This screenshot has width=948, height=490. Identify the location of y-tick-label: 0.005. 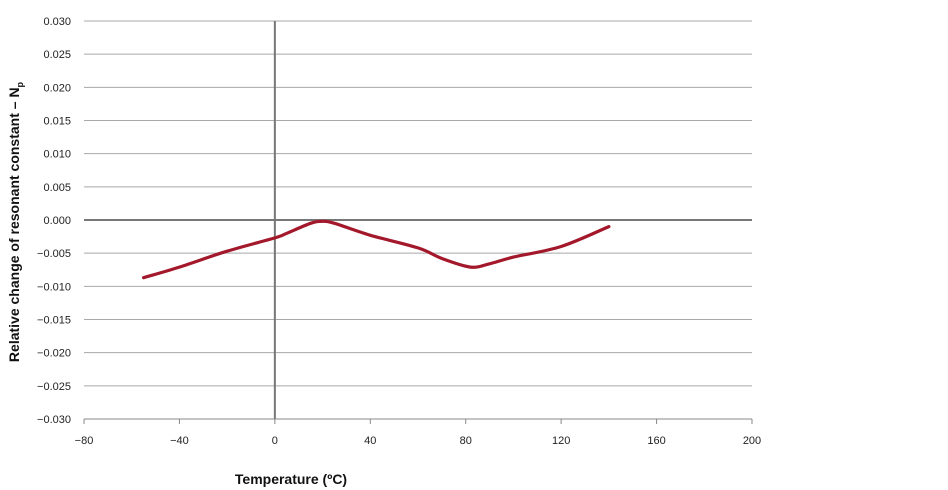
(57, 188).